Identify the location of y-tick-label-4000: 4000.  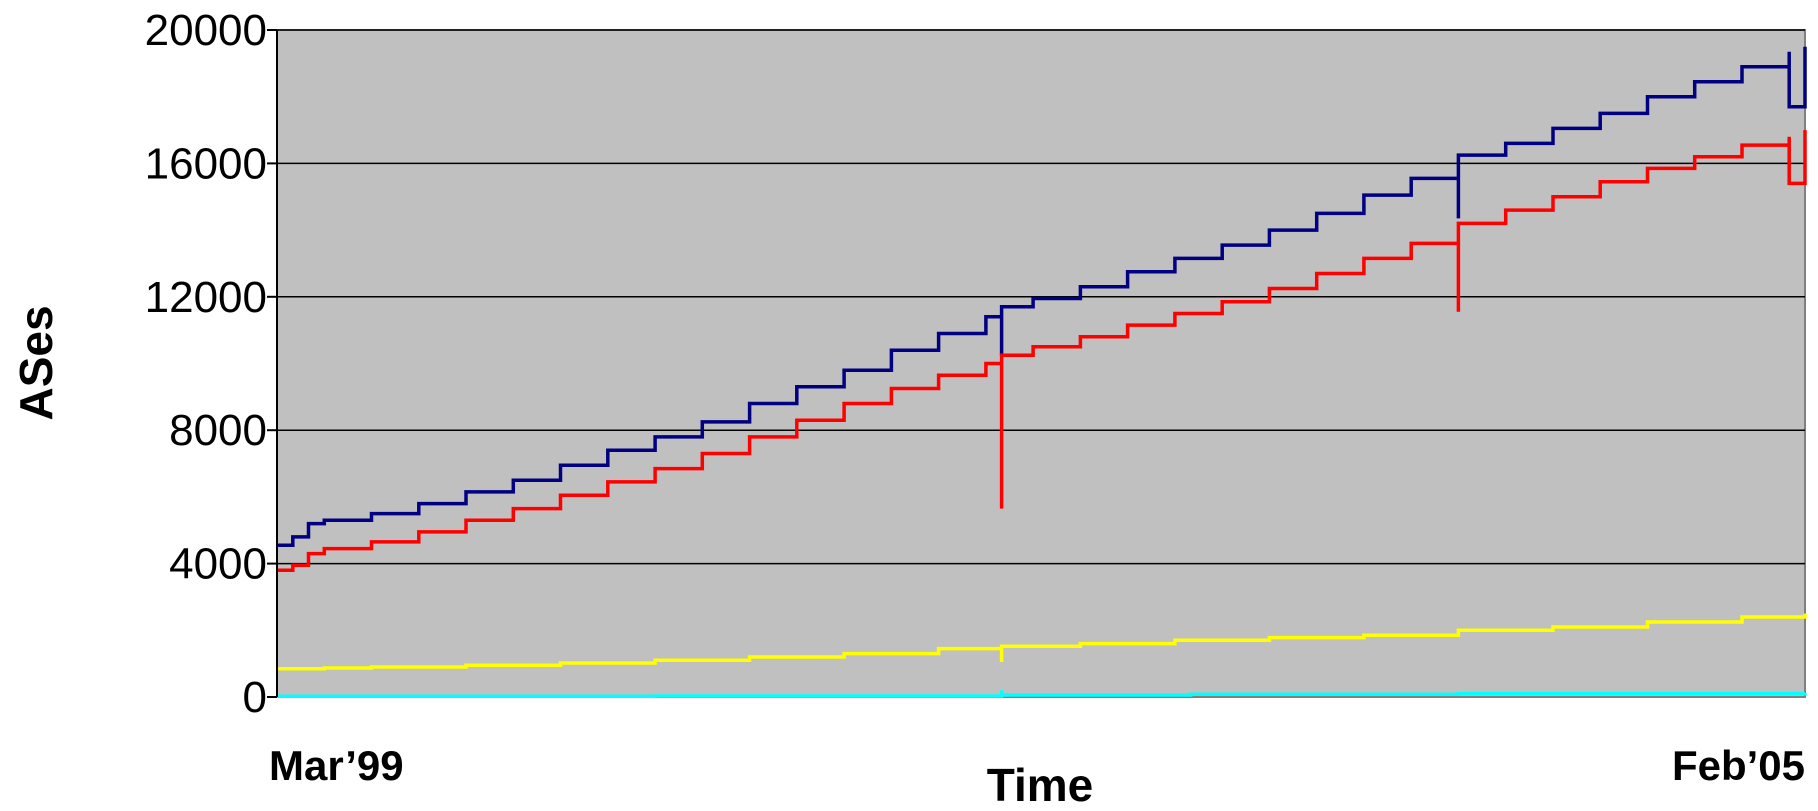
(218, 564).